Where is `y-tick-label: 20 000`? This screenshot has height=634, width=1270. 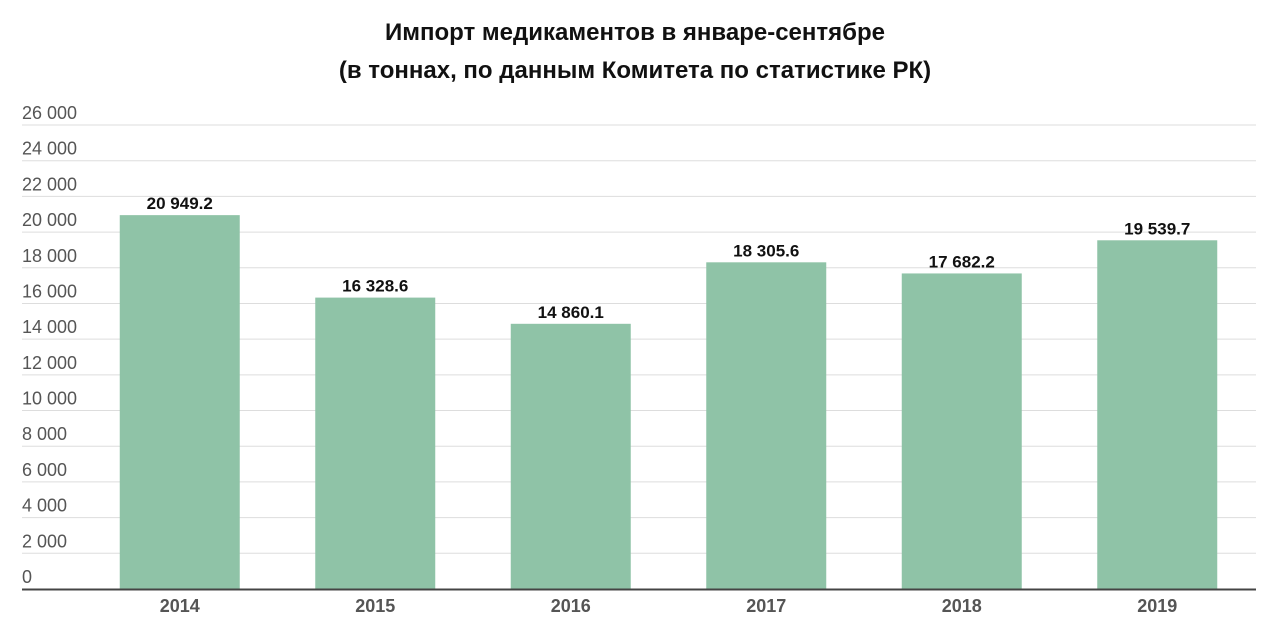
y-tick-label: 20 000 is located at coordinates (49, 220).